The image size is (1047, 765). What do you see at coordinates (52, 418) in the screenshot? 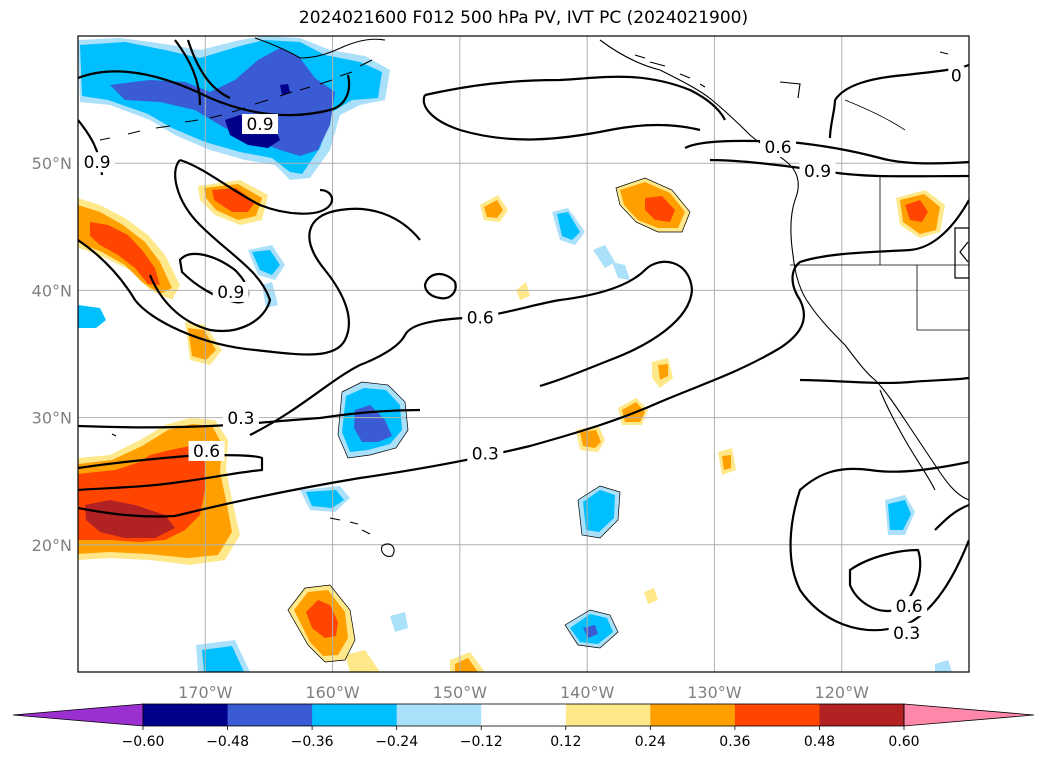
I see `lat-tick-label: 30°N` at bounding box center [52, 418].